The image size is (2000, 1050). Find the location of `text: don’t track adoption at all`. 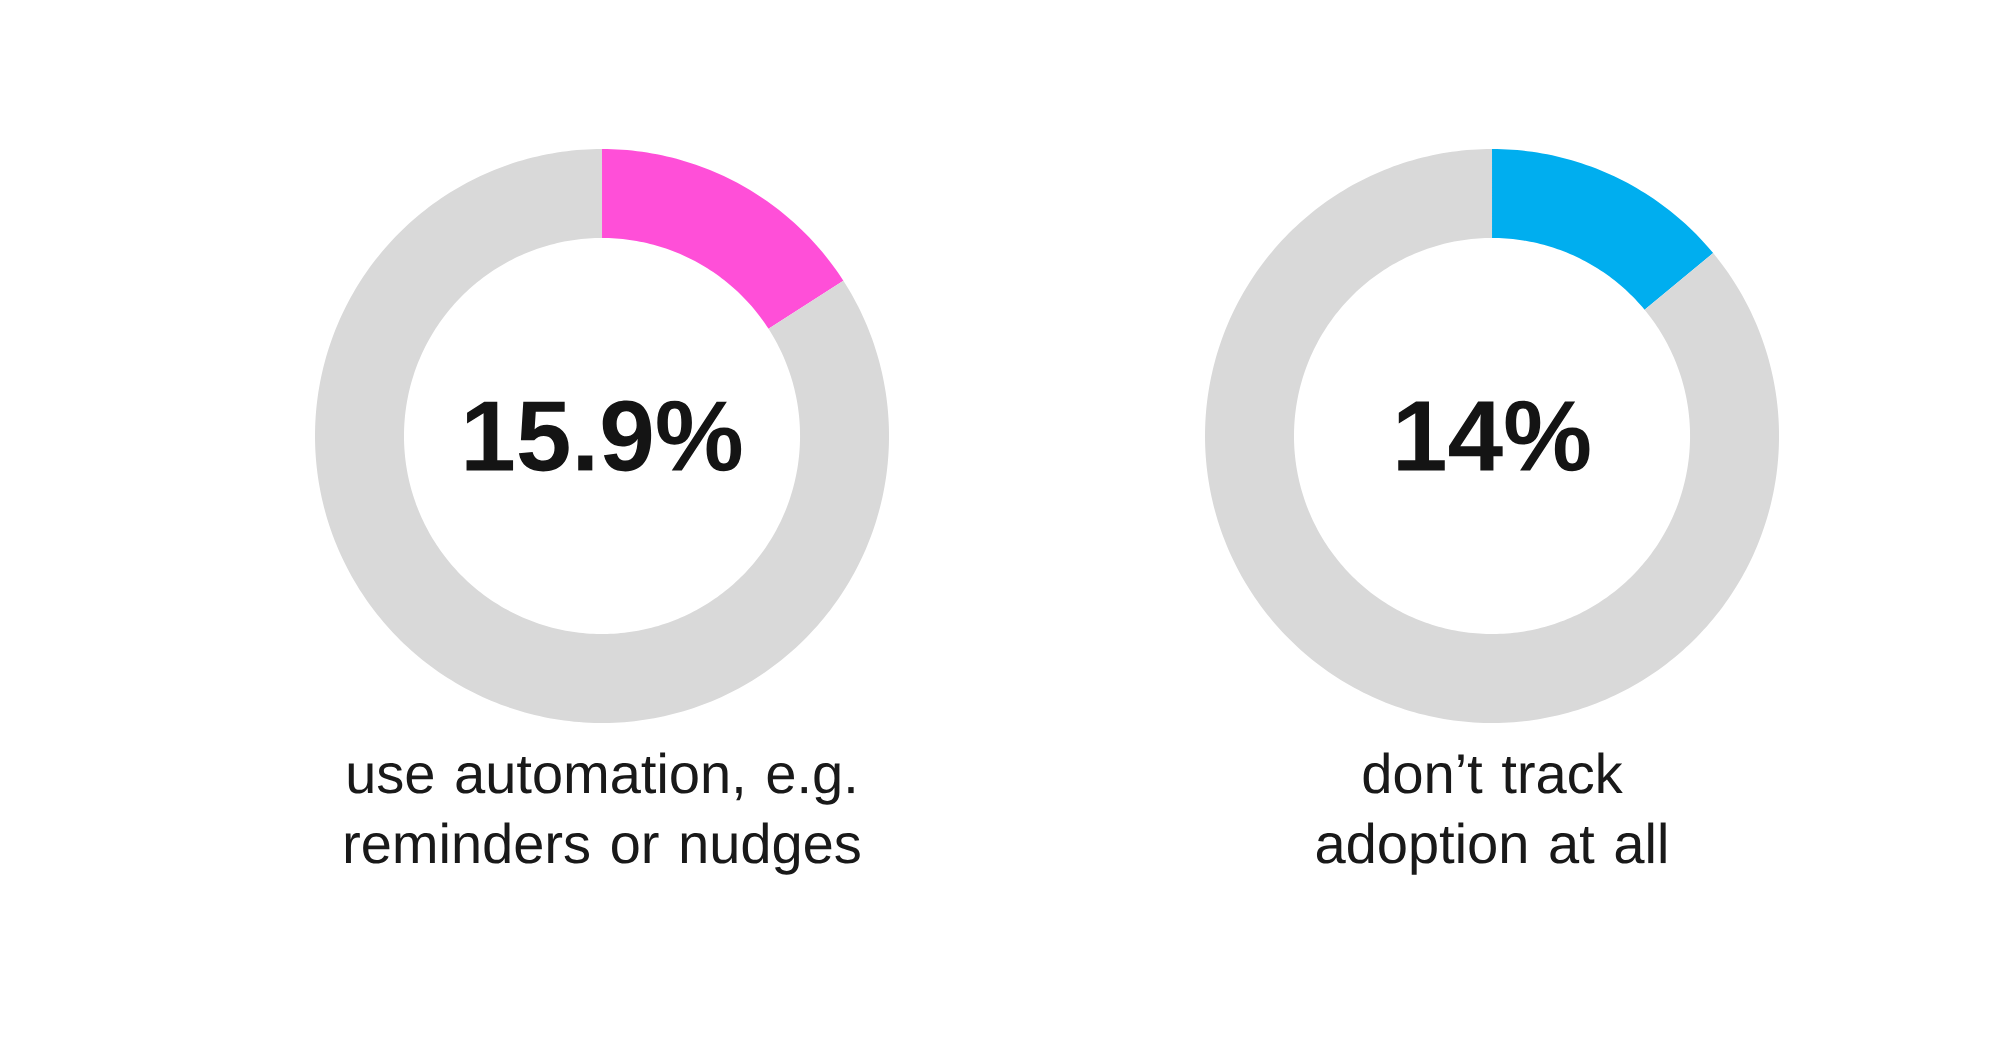

text: don’t track adoption at all is located at coordinates (1491, 813).